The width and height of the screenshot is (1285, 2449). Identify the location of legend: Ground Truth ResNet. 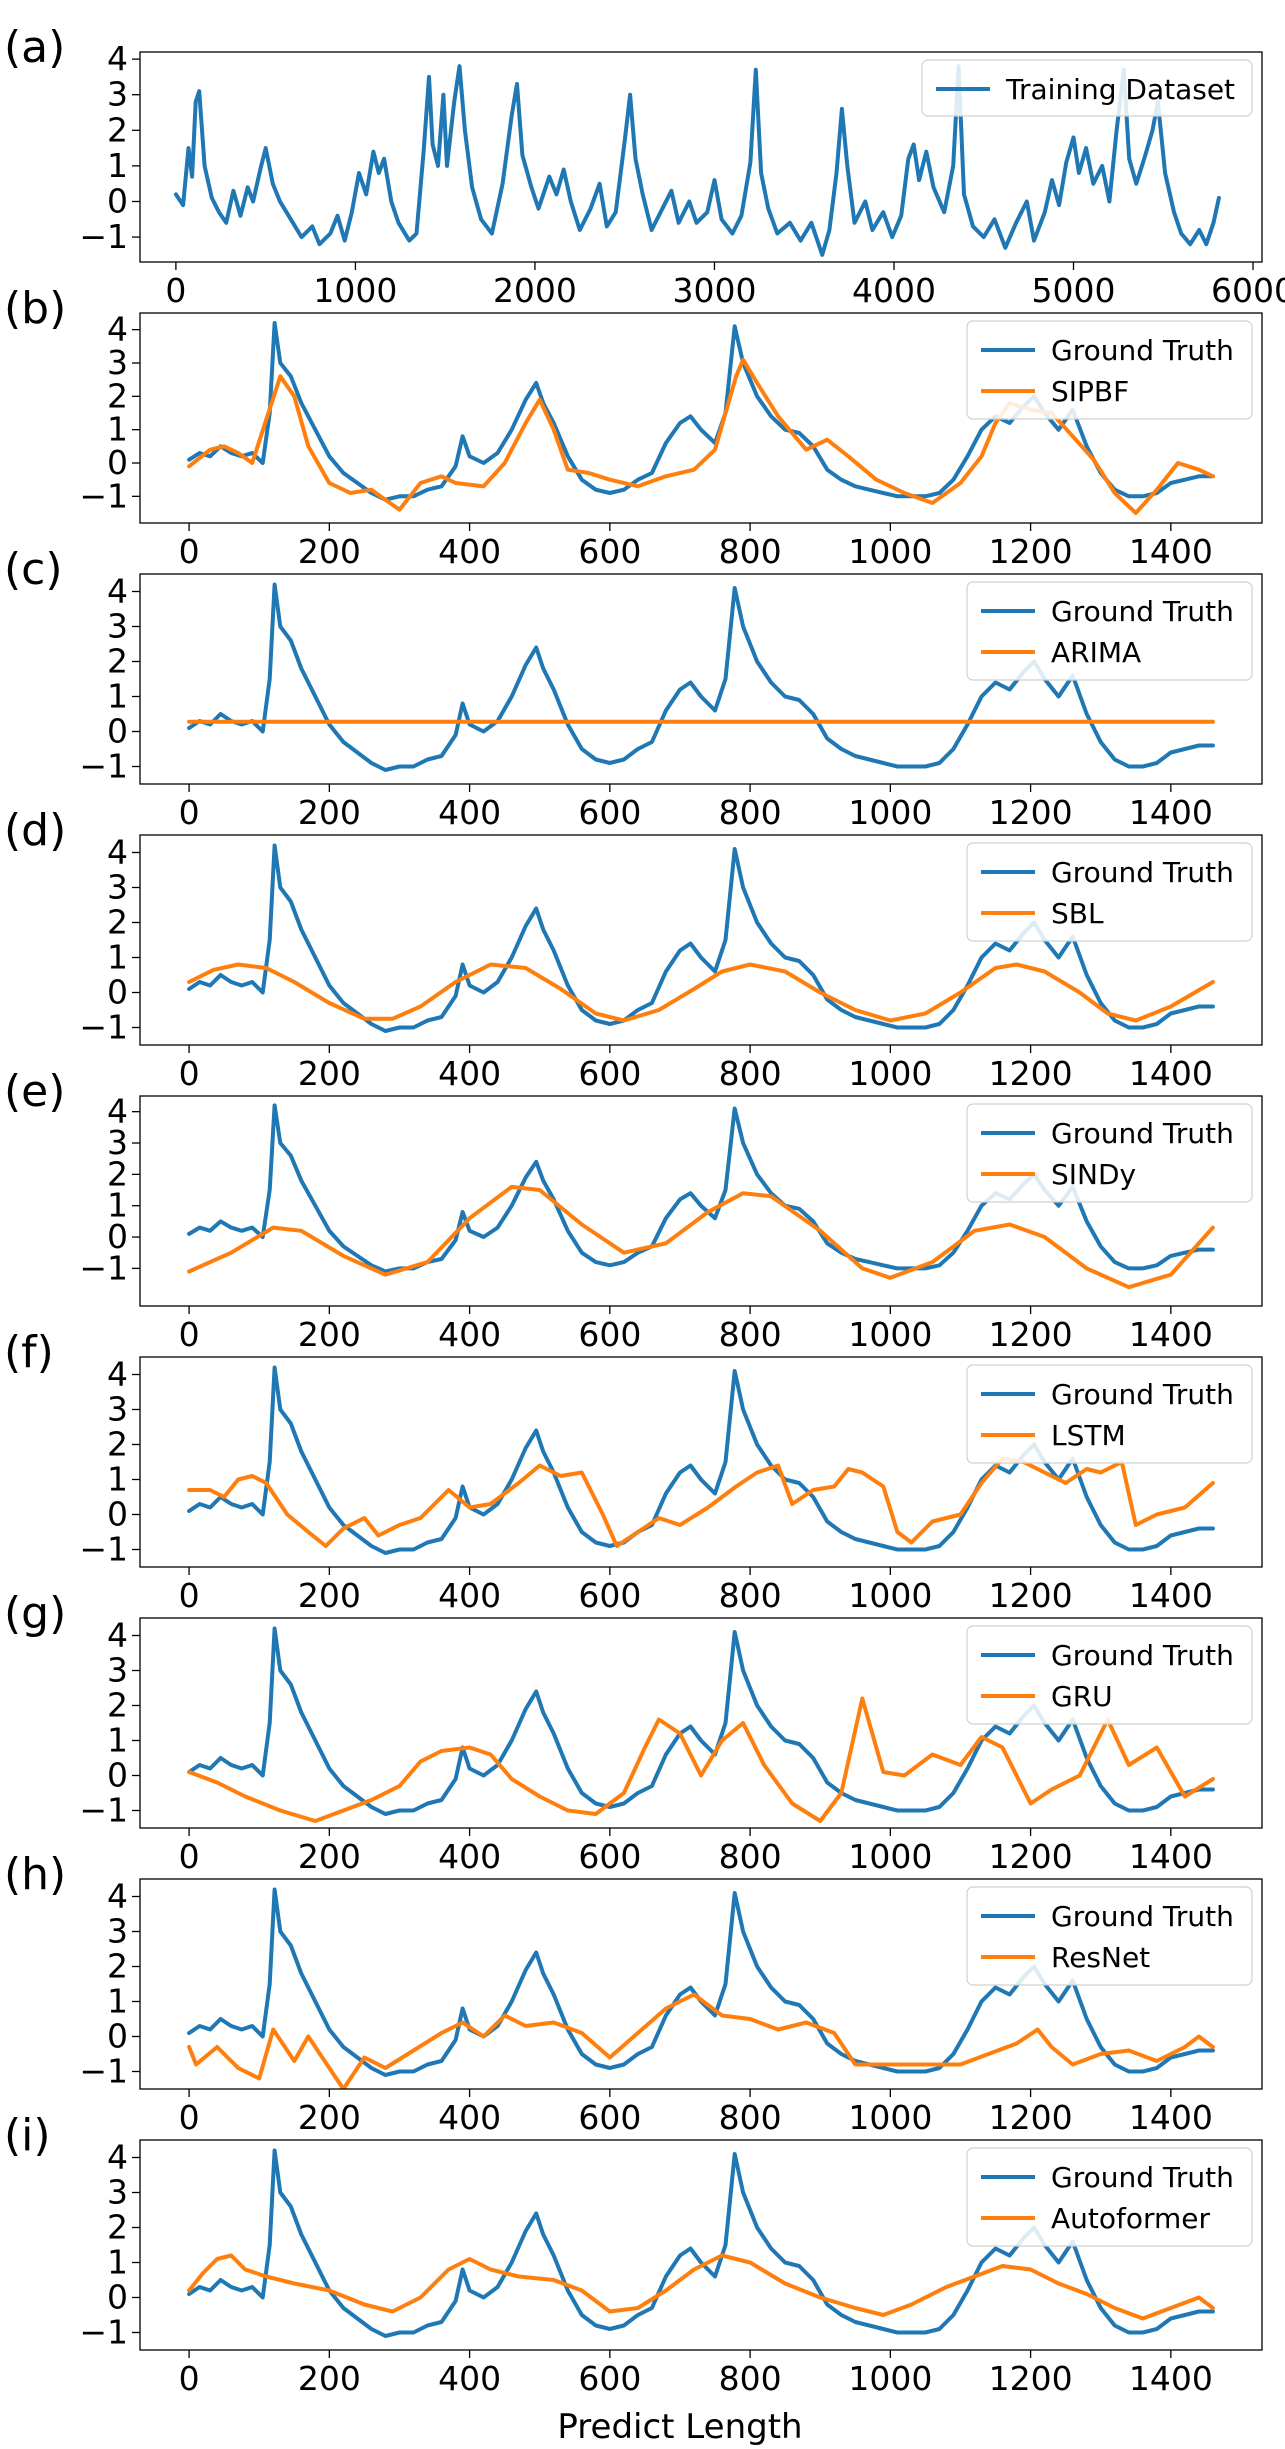
(1109, 1936).